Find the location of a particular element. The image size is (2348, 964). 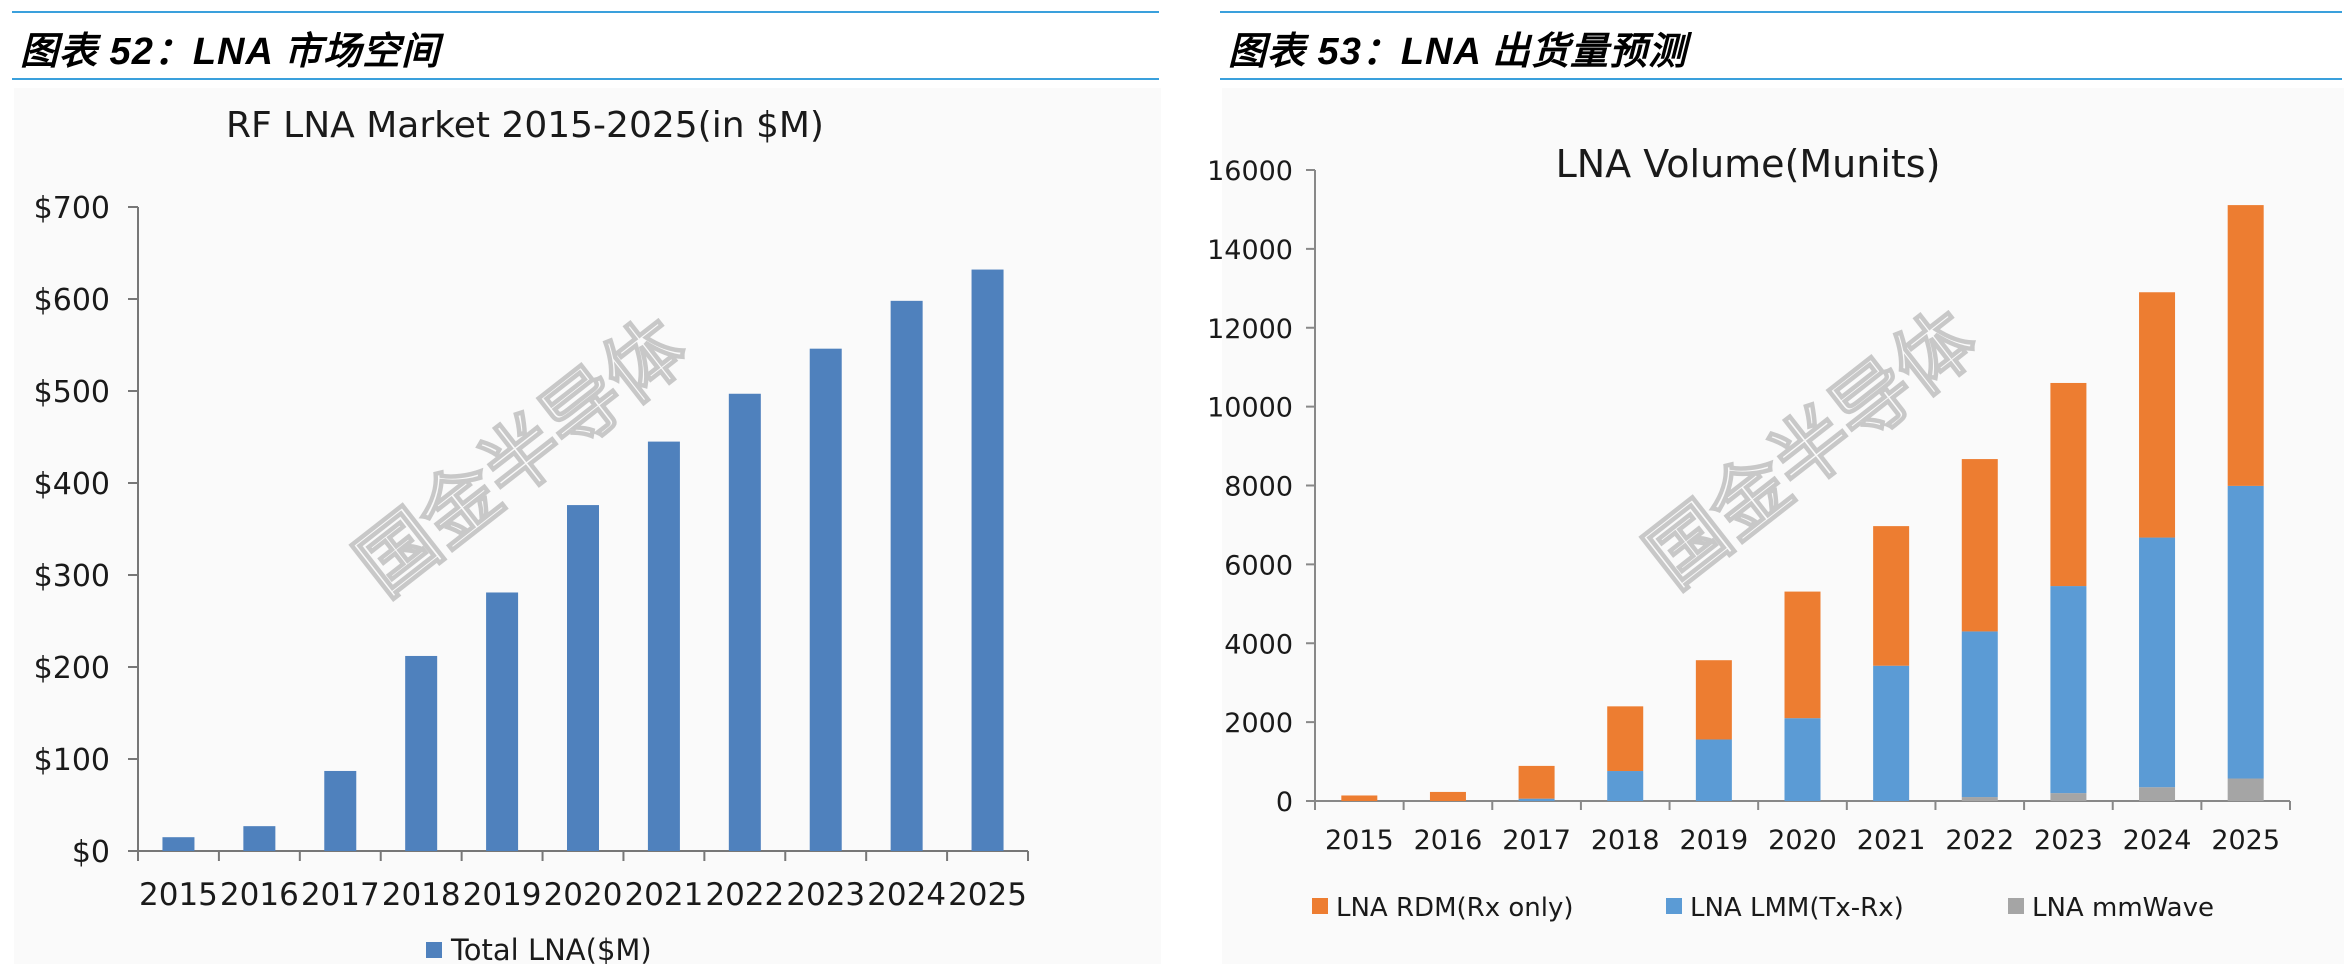

y-tick-label: $300 is located at coordinates (72, 576).